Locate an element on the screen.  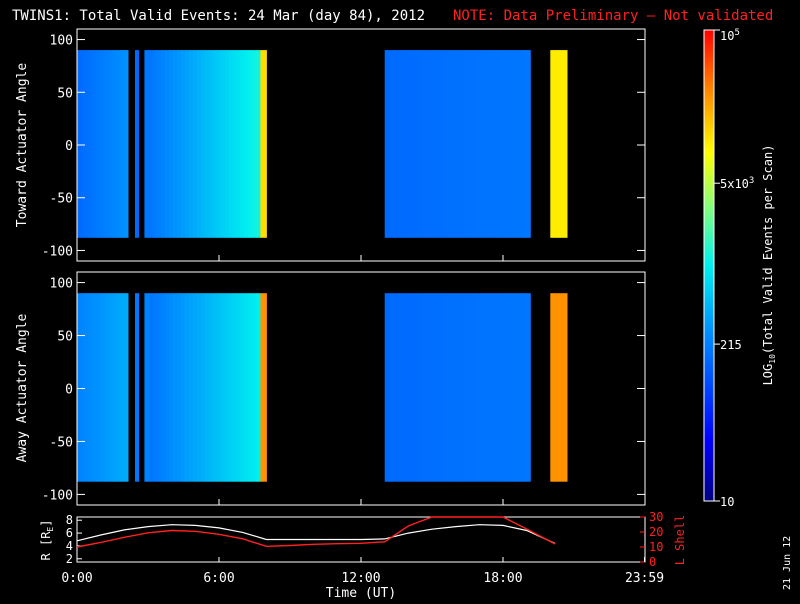
radius-ytick-label: 6 is located at coordinates (69, 533).